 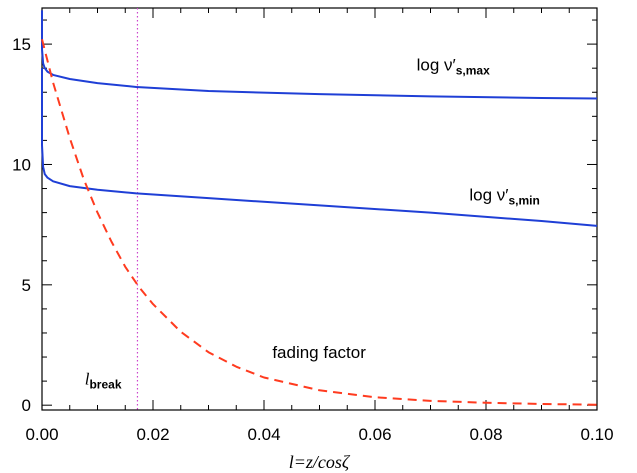 I want to click on y-tick-label: 0, so click(x=26, y=405).